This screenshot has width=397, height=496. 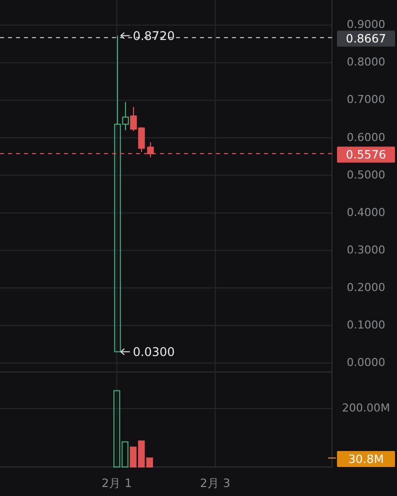 I want to click on annotation: 0.0300, so click(x=153, y=352).